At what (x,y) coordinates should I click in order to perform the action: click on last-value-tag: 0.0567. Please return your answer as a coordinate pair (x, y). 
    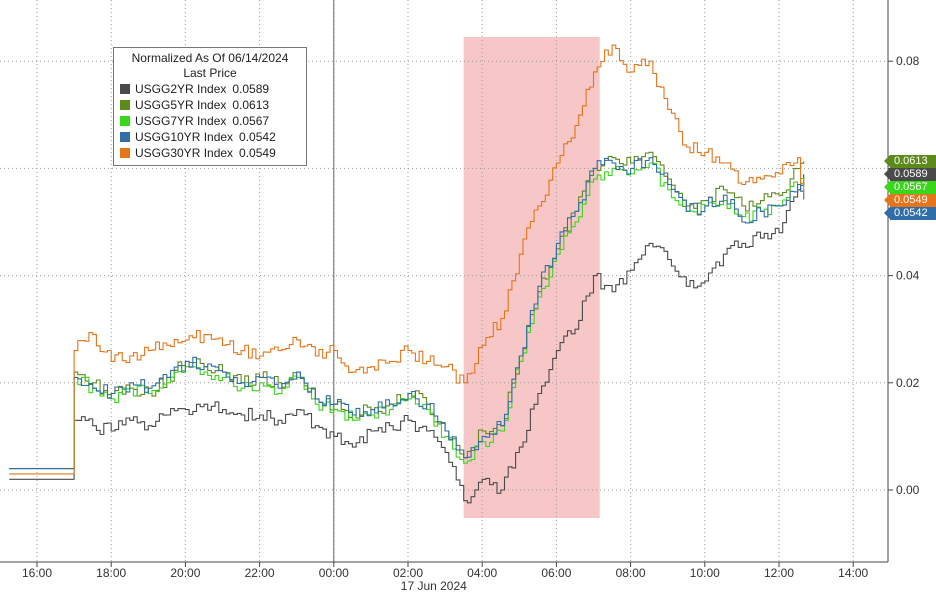
    Looking at the image, I should click on (910, 188).